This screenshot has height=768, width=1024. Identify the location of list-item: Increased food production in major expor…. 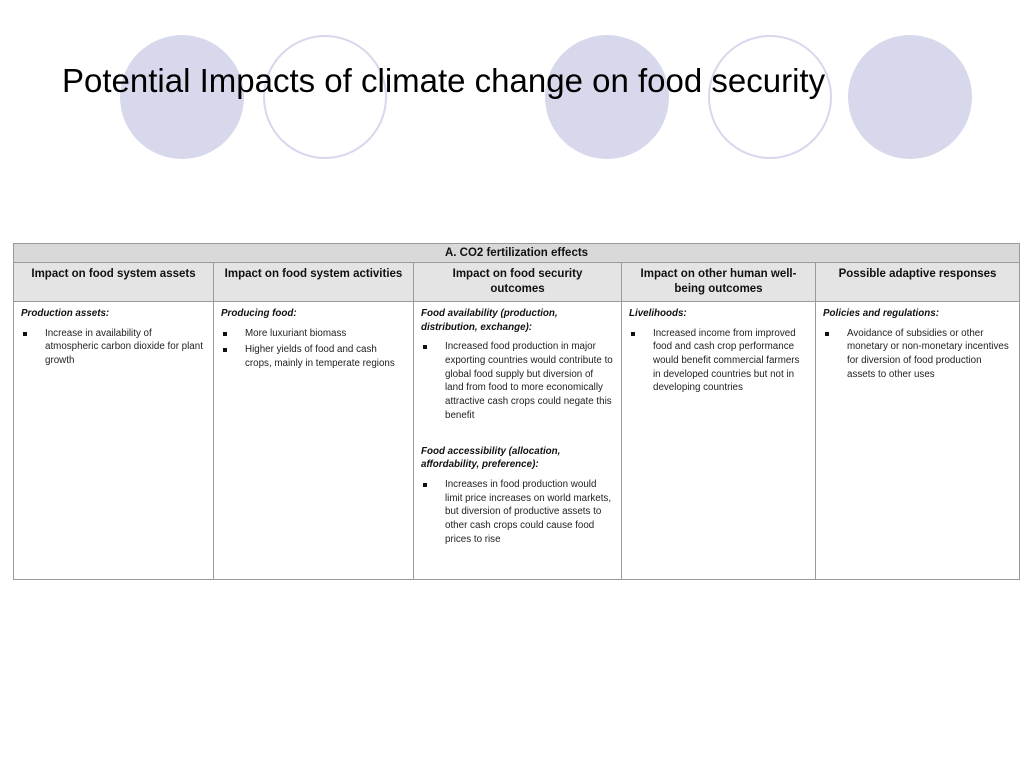
(517, 381).